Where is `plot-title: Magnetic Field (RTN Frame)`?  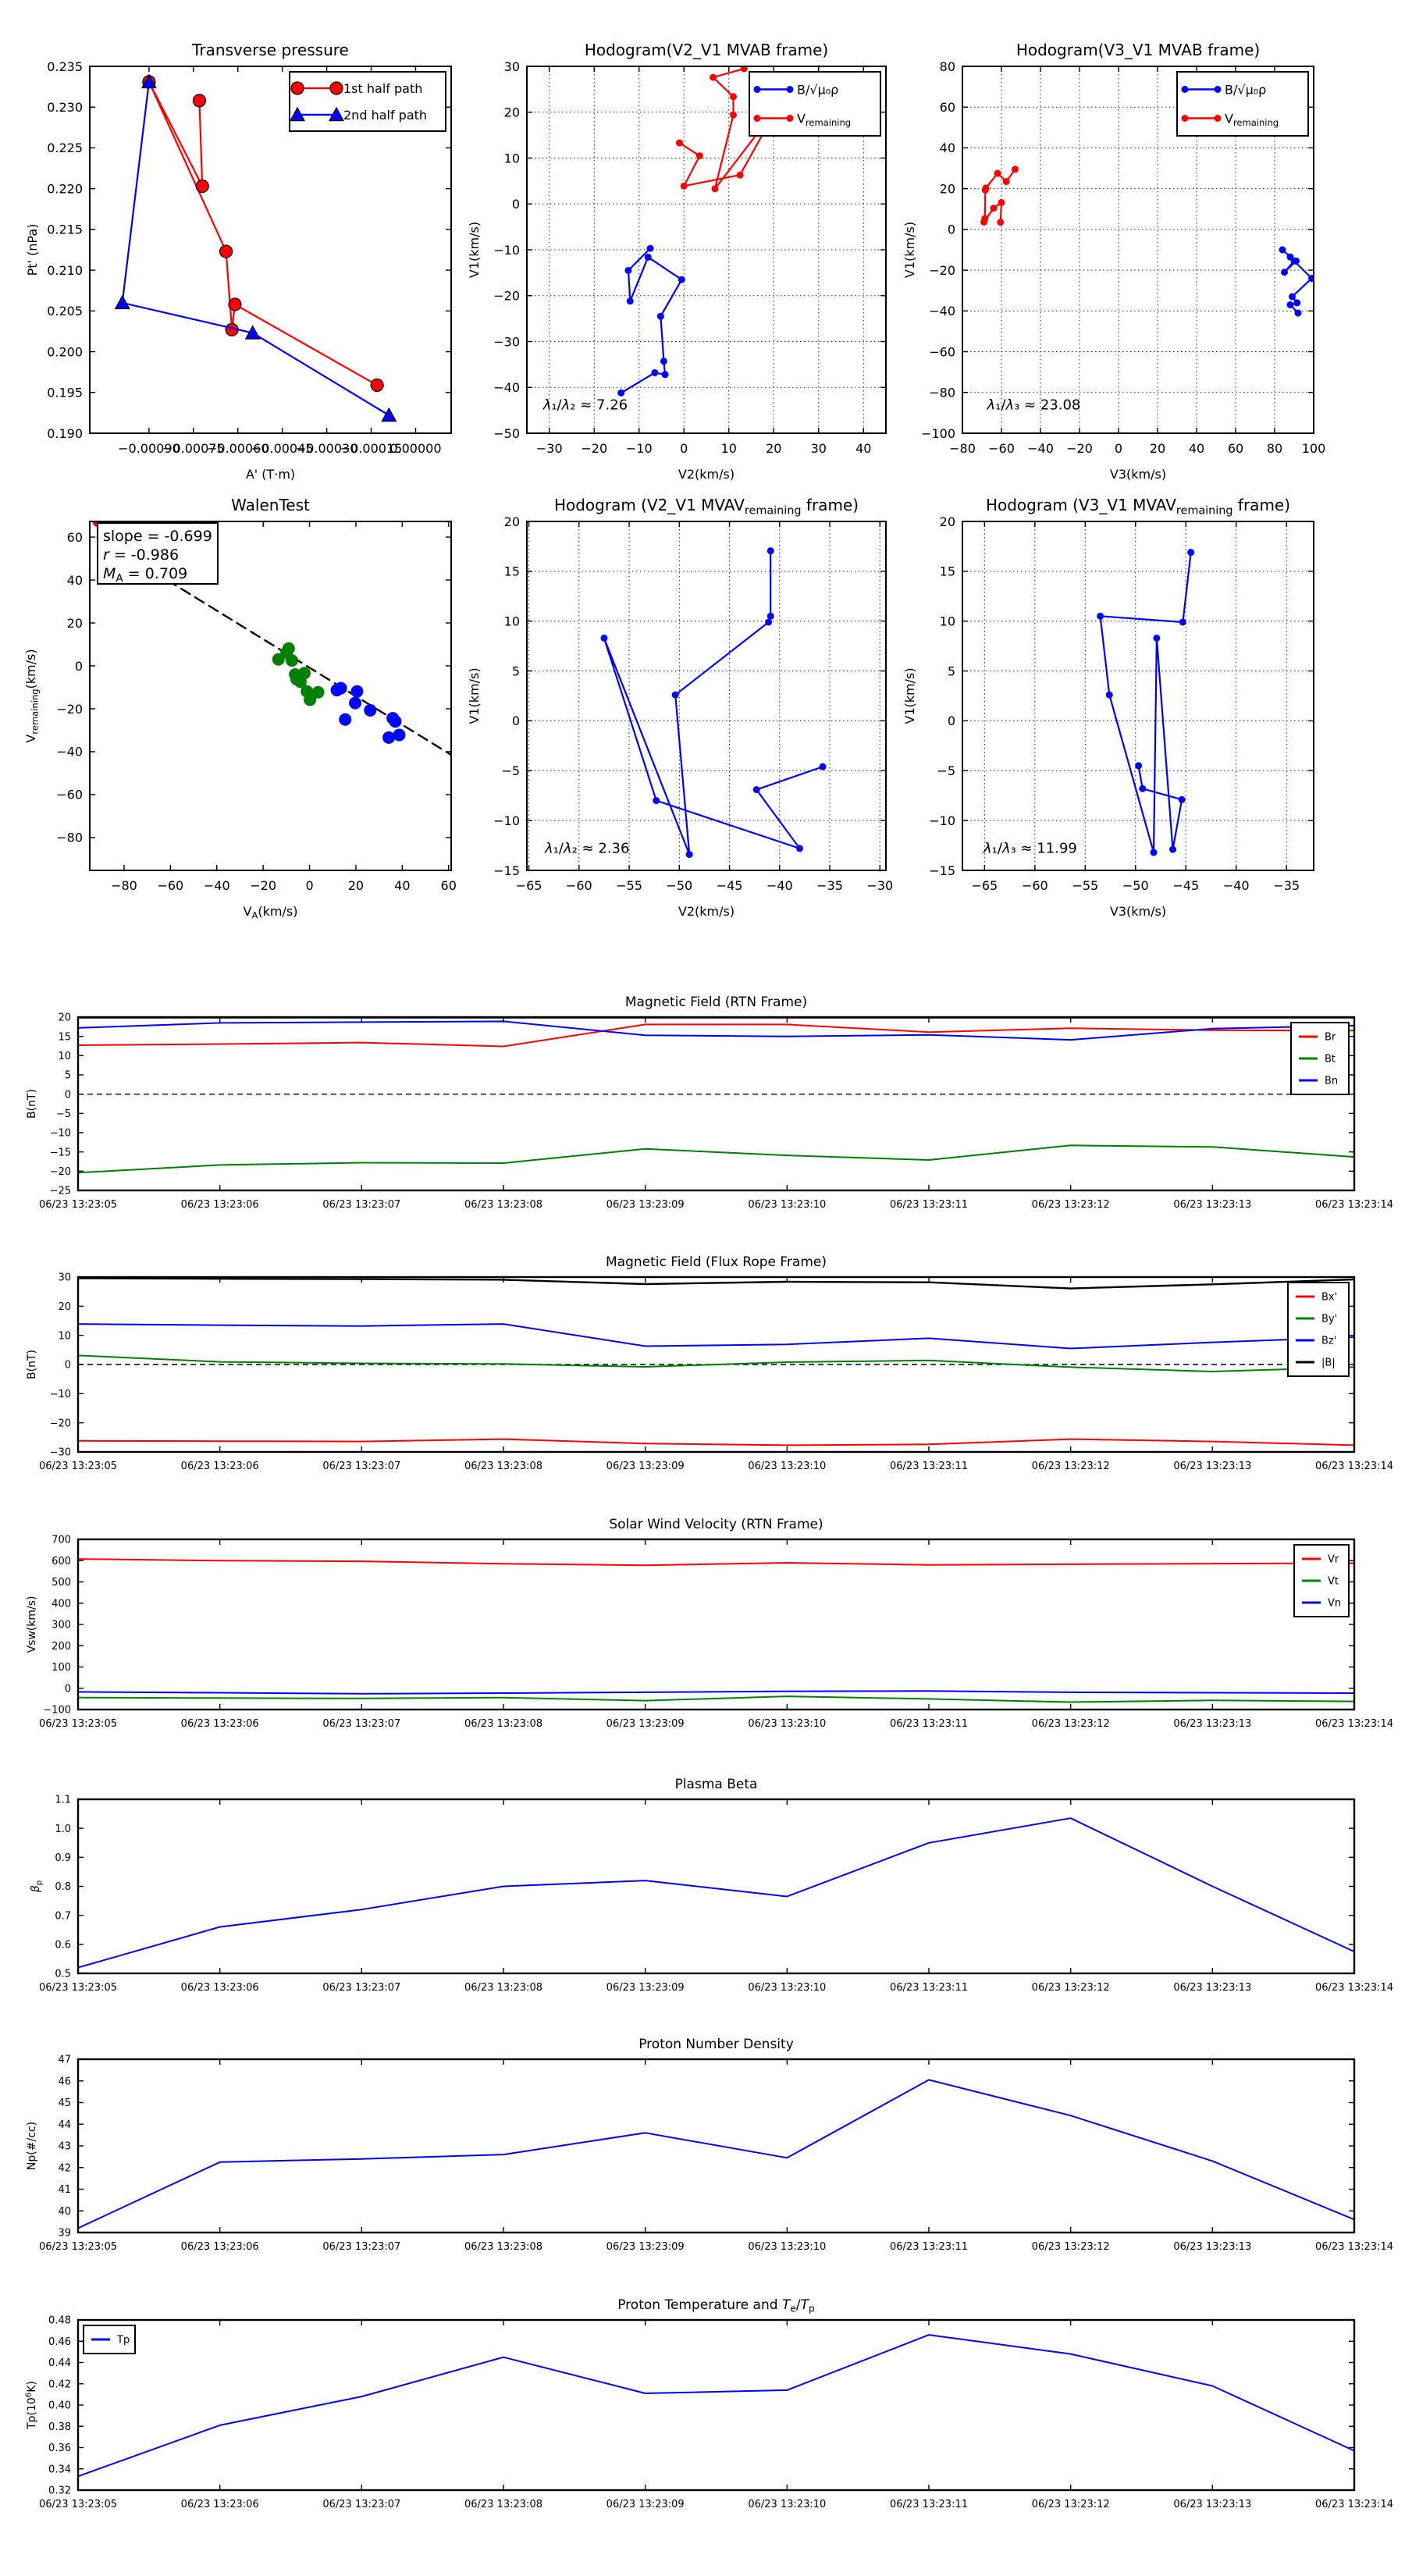 plot-title: Magnetic Field (RTN Frame) is located at coordinates (716, 1002).